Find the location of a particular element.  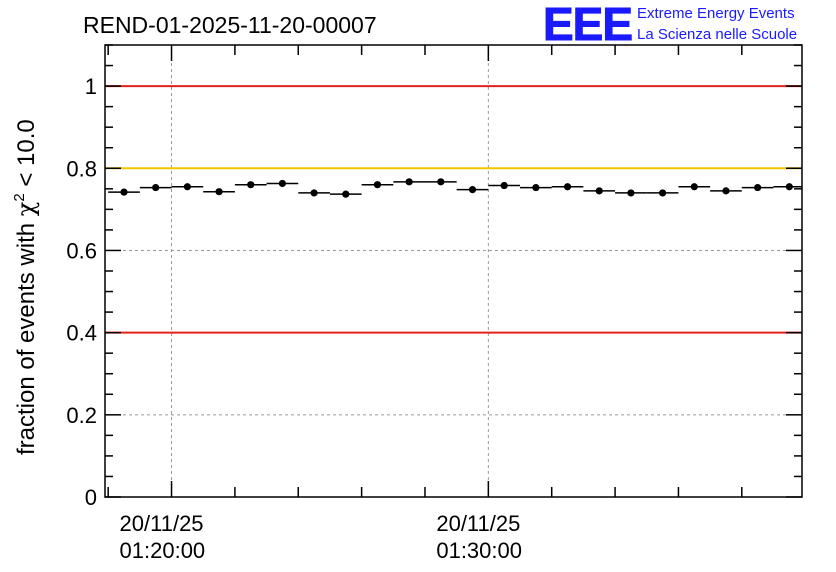

x-tick-label-time: 01:20:00 is located at coordinates (163, 550).